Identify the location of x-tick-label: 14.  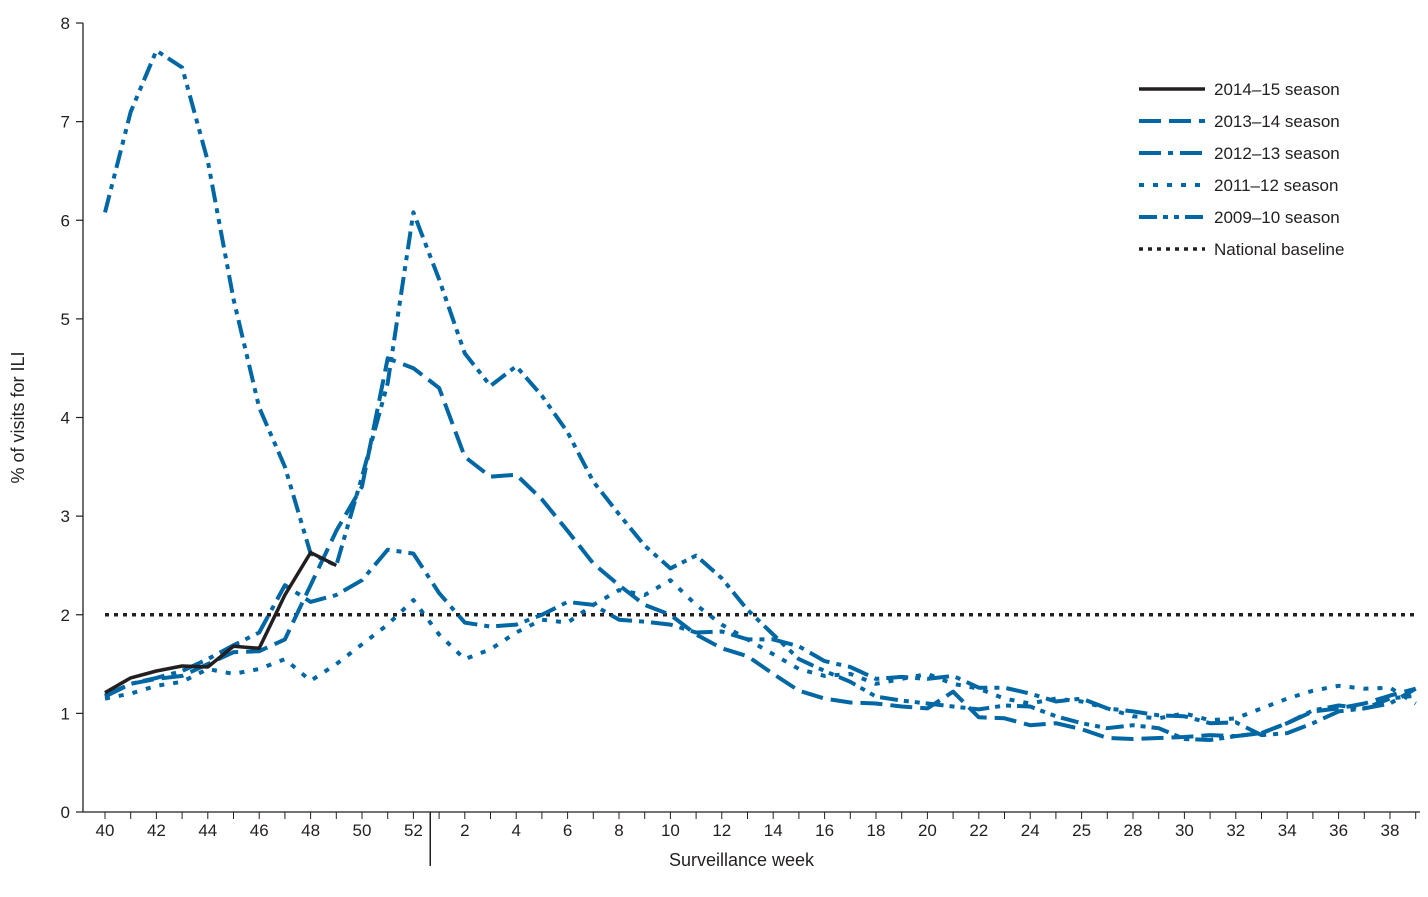
(773, 830).